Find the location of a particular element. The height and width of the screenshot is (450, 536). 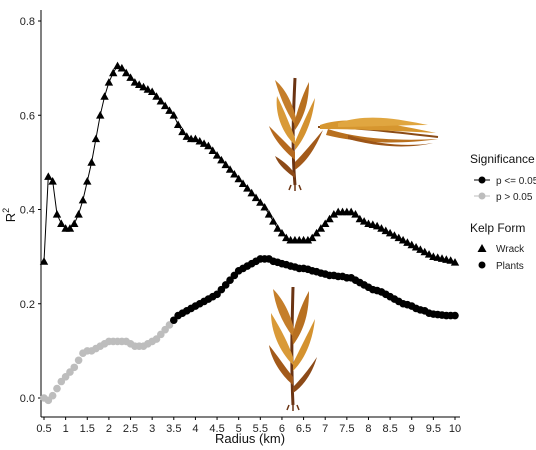

x-tick-label: 7.5 is located at coordinates (346, 429).